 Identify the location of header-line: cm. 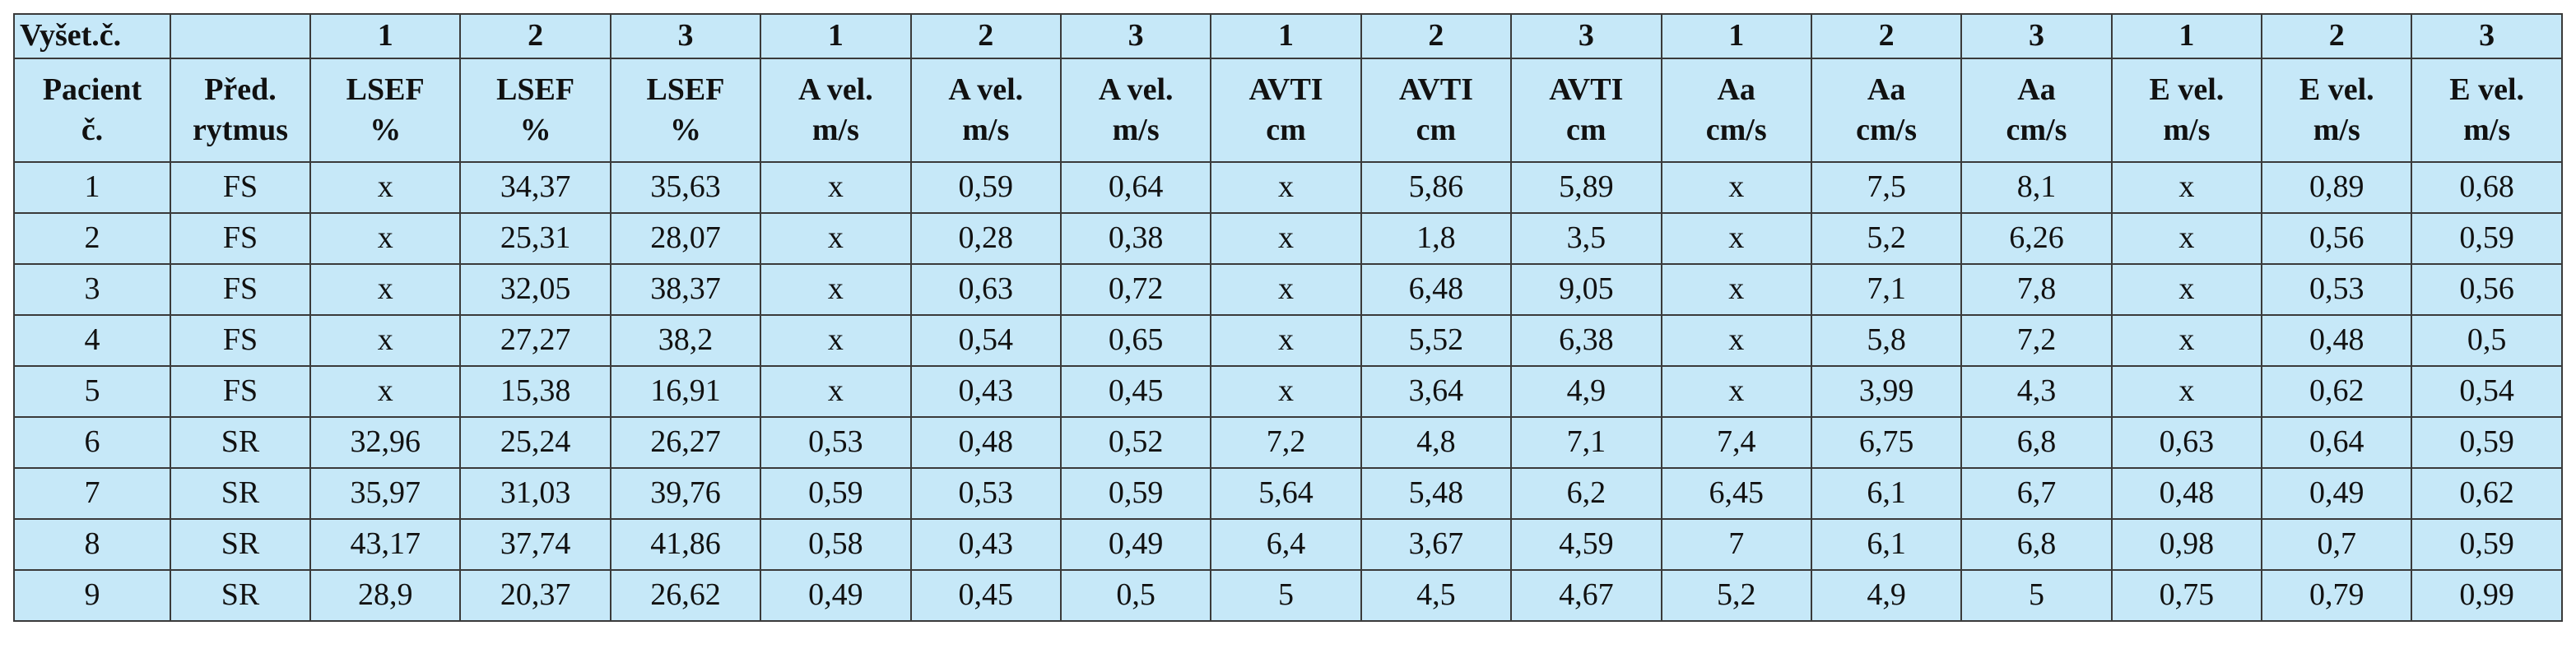
(1586, 130).